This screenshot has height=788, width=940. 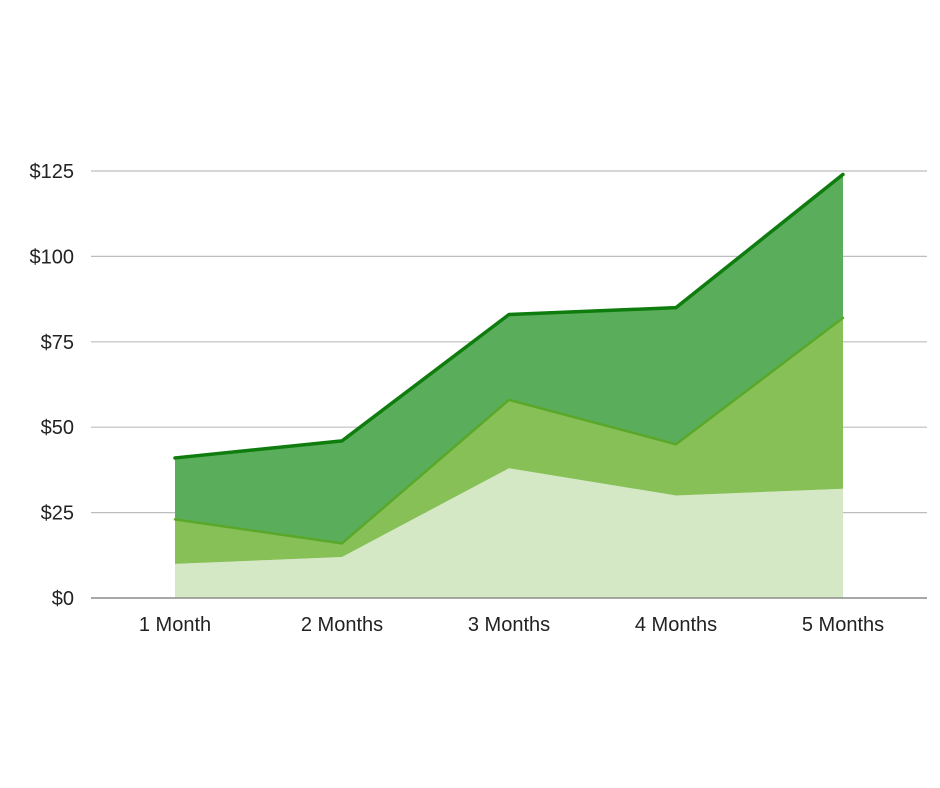 I want to click on y-tick-label: $125, so click(x=52, y=172).